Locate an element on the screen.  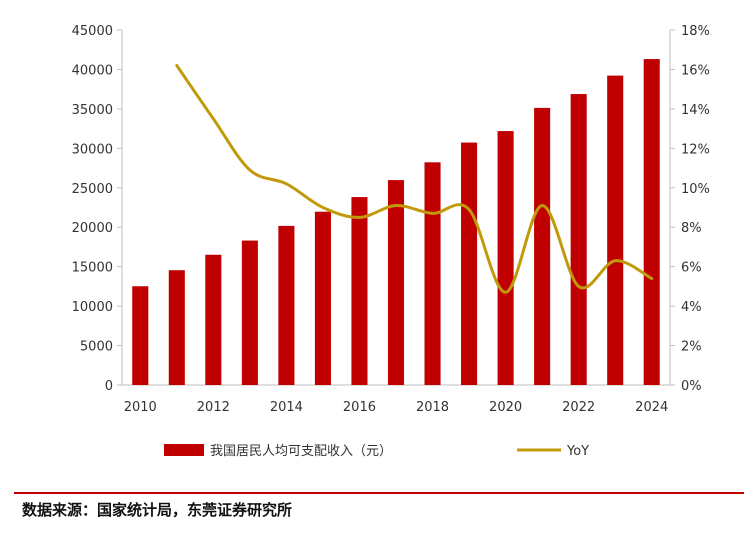
right-tick-label: 0% is located at coordinates (691, 386).